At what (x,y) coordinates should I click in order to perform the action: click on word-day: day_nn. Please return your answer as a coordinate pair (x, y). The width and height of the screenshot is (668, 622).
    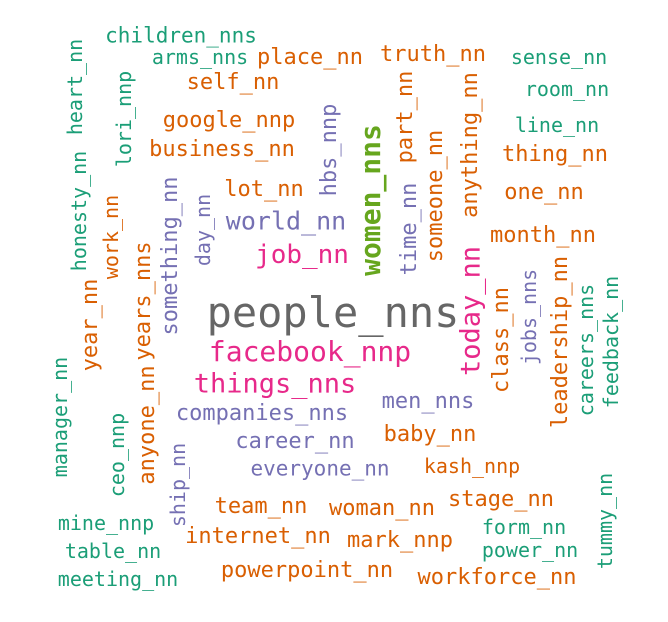
    Looking at the image, I should click on (203, 230).